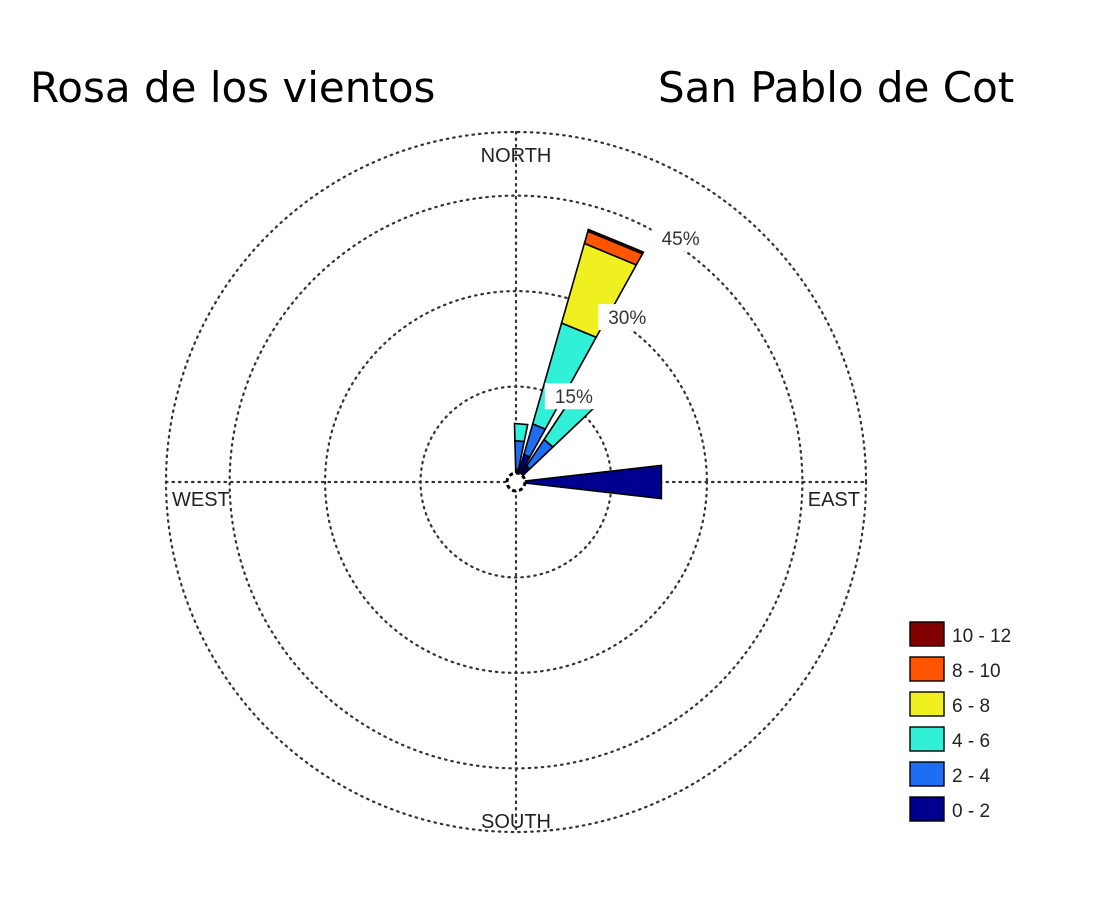  Describe the element at coordinates (971, 741) in the screenshot. I see `legend-label-3: 4 - 6` at that location.